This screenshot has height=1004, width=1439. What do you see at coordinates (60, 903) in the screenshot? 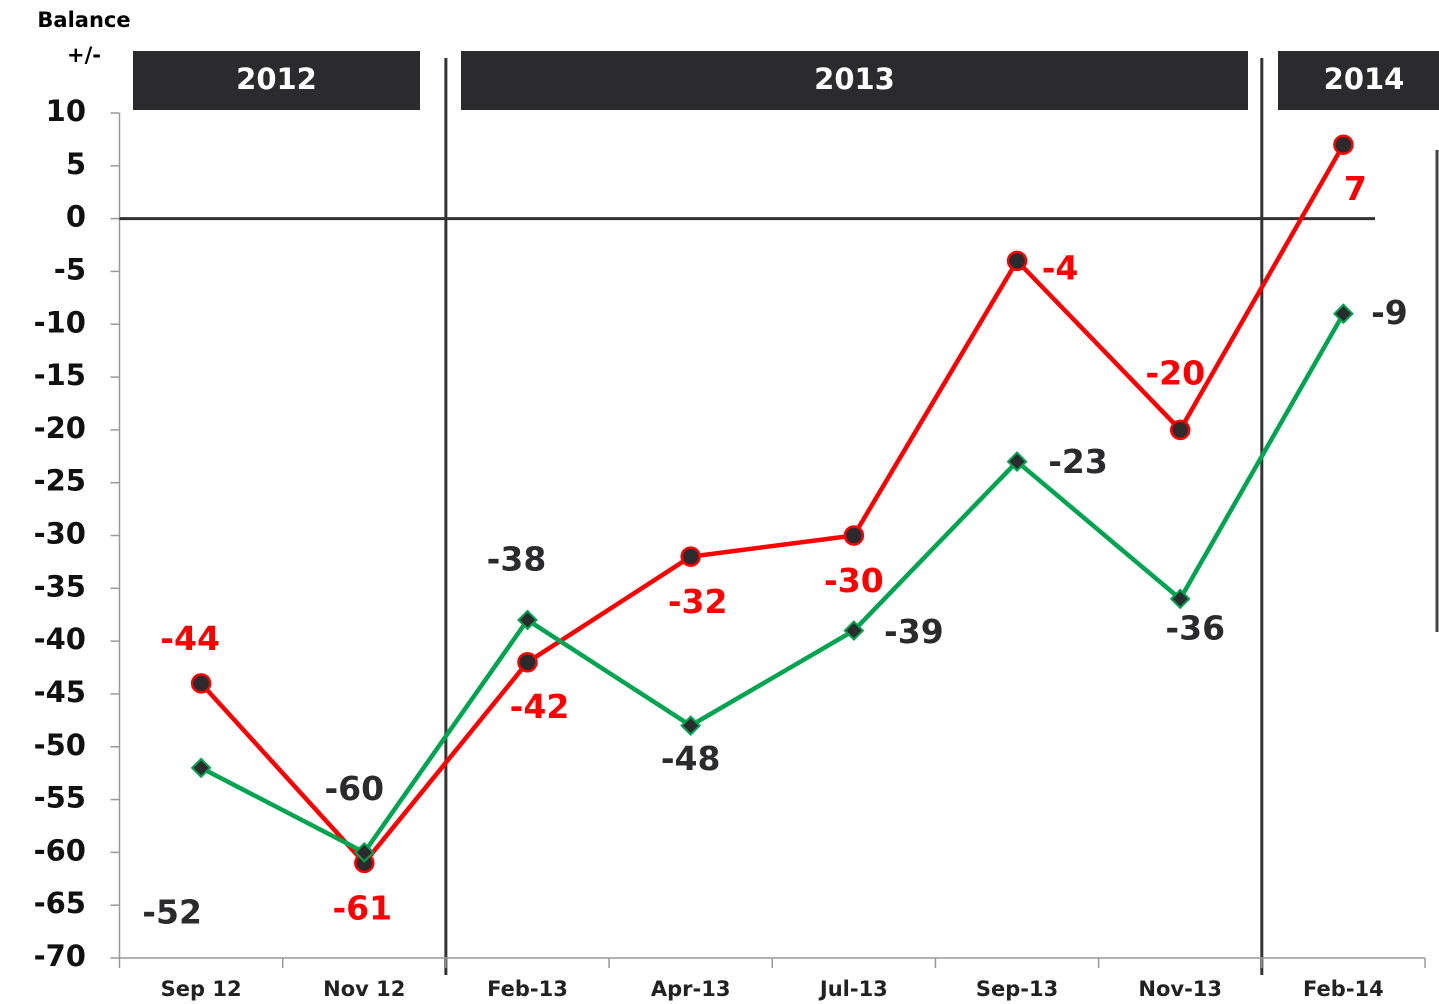
I see `y-tick-label: -65` at bounding box center [60, 903].